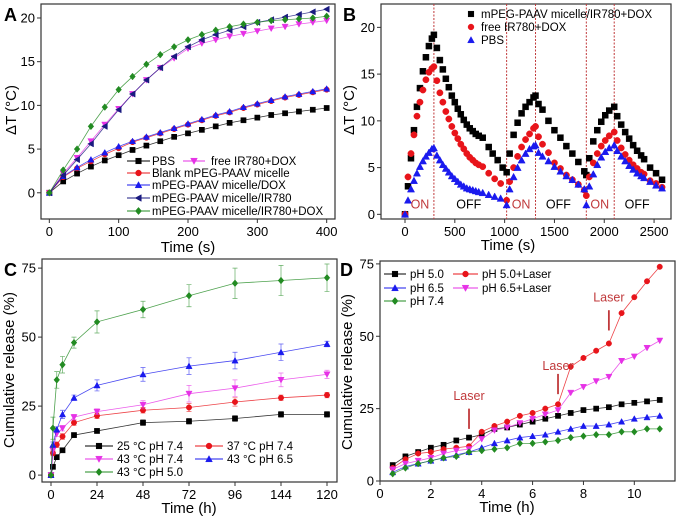 The width and height of the screenshot is (676, 516). I want to click on annotation-label: Laser, so click(608, 298).